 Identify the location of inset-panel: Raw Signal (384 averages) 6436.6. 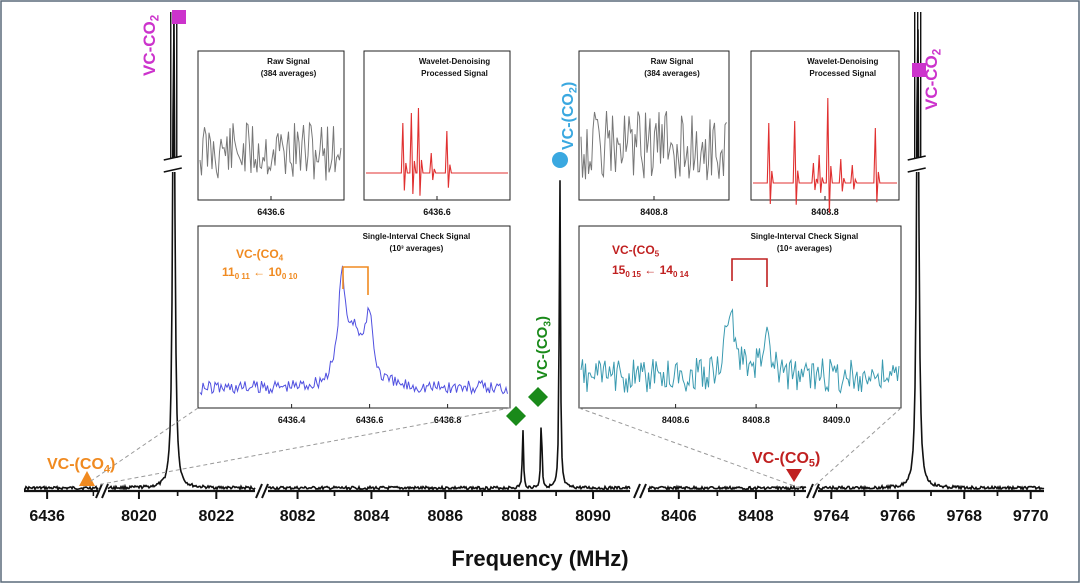
(271, 133).